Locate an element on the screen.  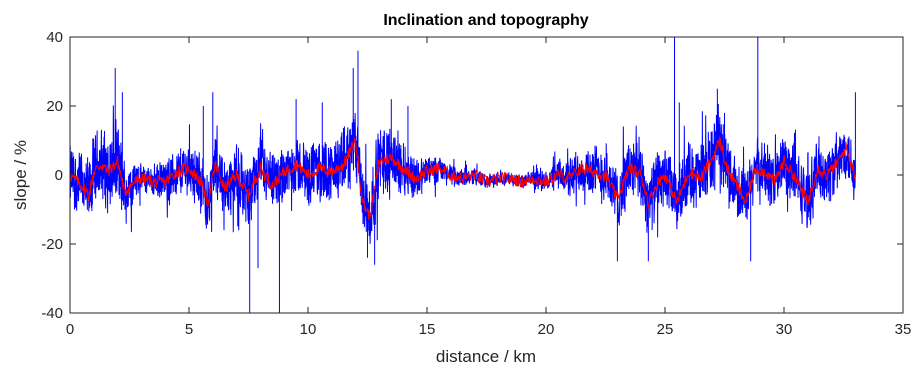
y-tick-label: 40 is located at coordinates (54, 37).